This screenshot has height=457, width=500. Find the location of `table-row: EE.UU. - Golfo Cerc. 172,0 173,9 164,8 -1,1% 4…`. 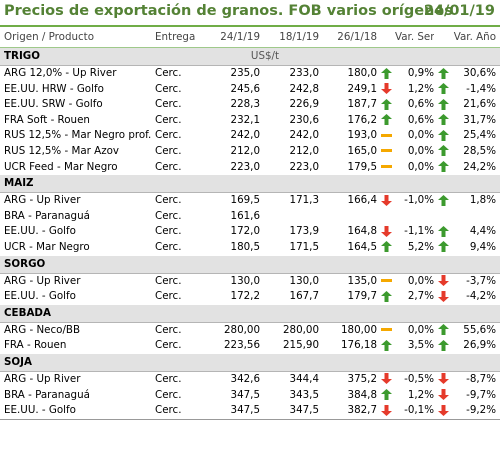

table-row: EE.UU. - Golfo Cerc. 172,0 173,9 164,8 -1,1% 4… is located at coordinates (250, 232).